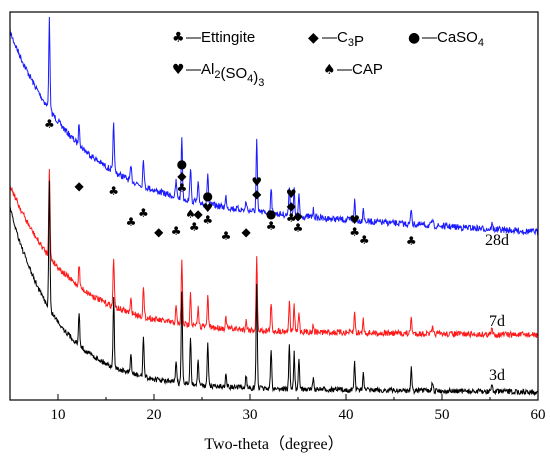 The width and height of the screenshot is (550, 465). I want to click on legend-text-part: —Ettingite, so click(220, 37).